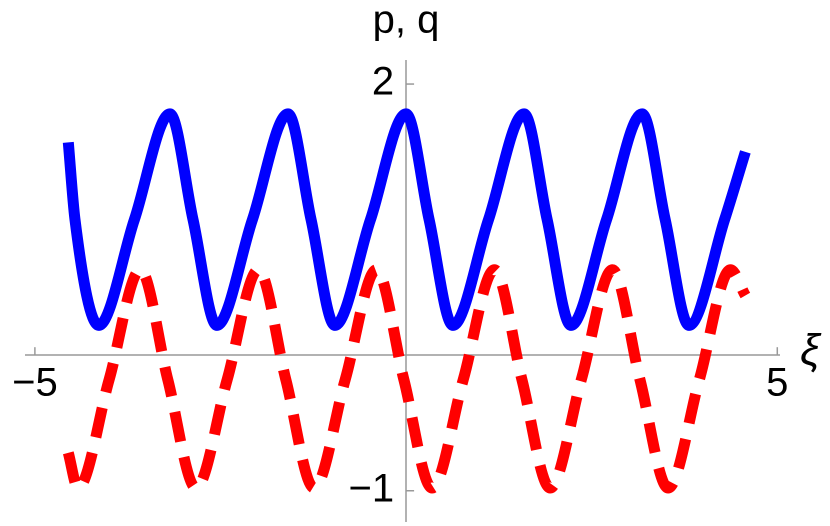 The image size is (830, 526). I want to click on x-tick-label: 5, so click(777, 383).